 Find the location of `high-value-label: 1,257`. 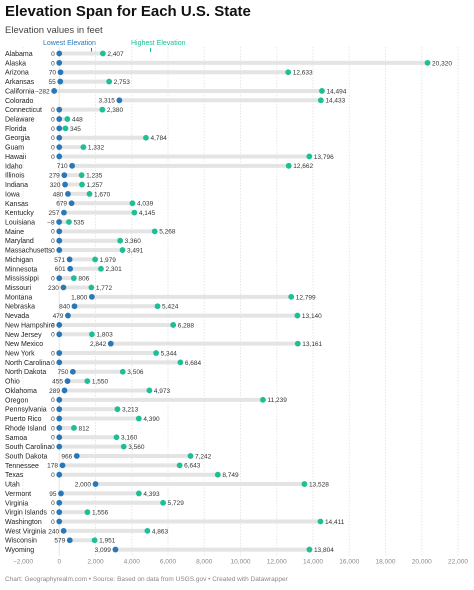

high-value-label: 1,257 is located at coordinates (95, 185).